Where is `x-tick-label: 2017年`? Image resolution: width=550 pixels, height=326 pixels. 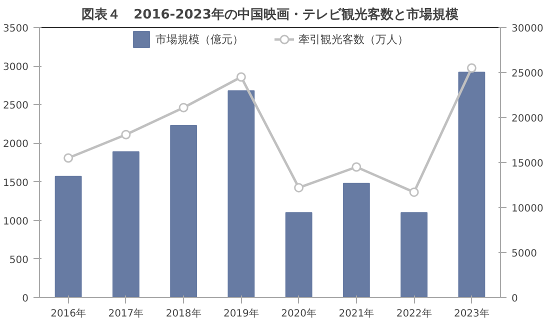
x-tick-label: 2017年 is located at coordinates (126, 314).